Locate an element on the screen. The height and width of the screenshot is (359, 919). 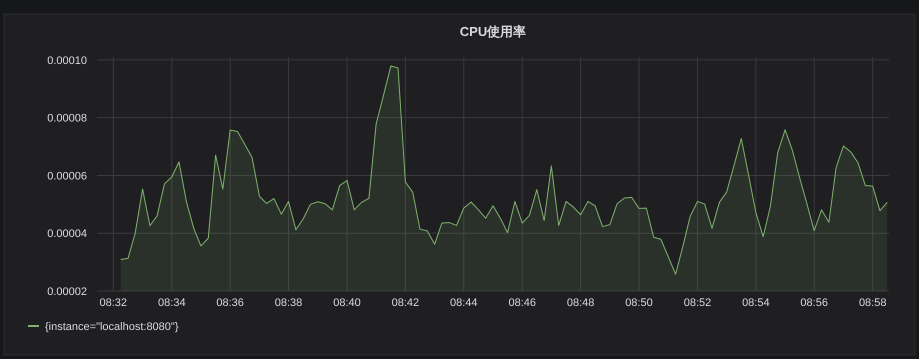
y-tick-label: 0.00004 is located at coordinates (67, 234).